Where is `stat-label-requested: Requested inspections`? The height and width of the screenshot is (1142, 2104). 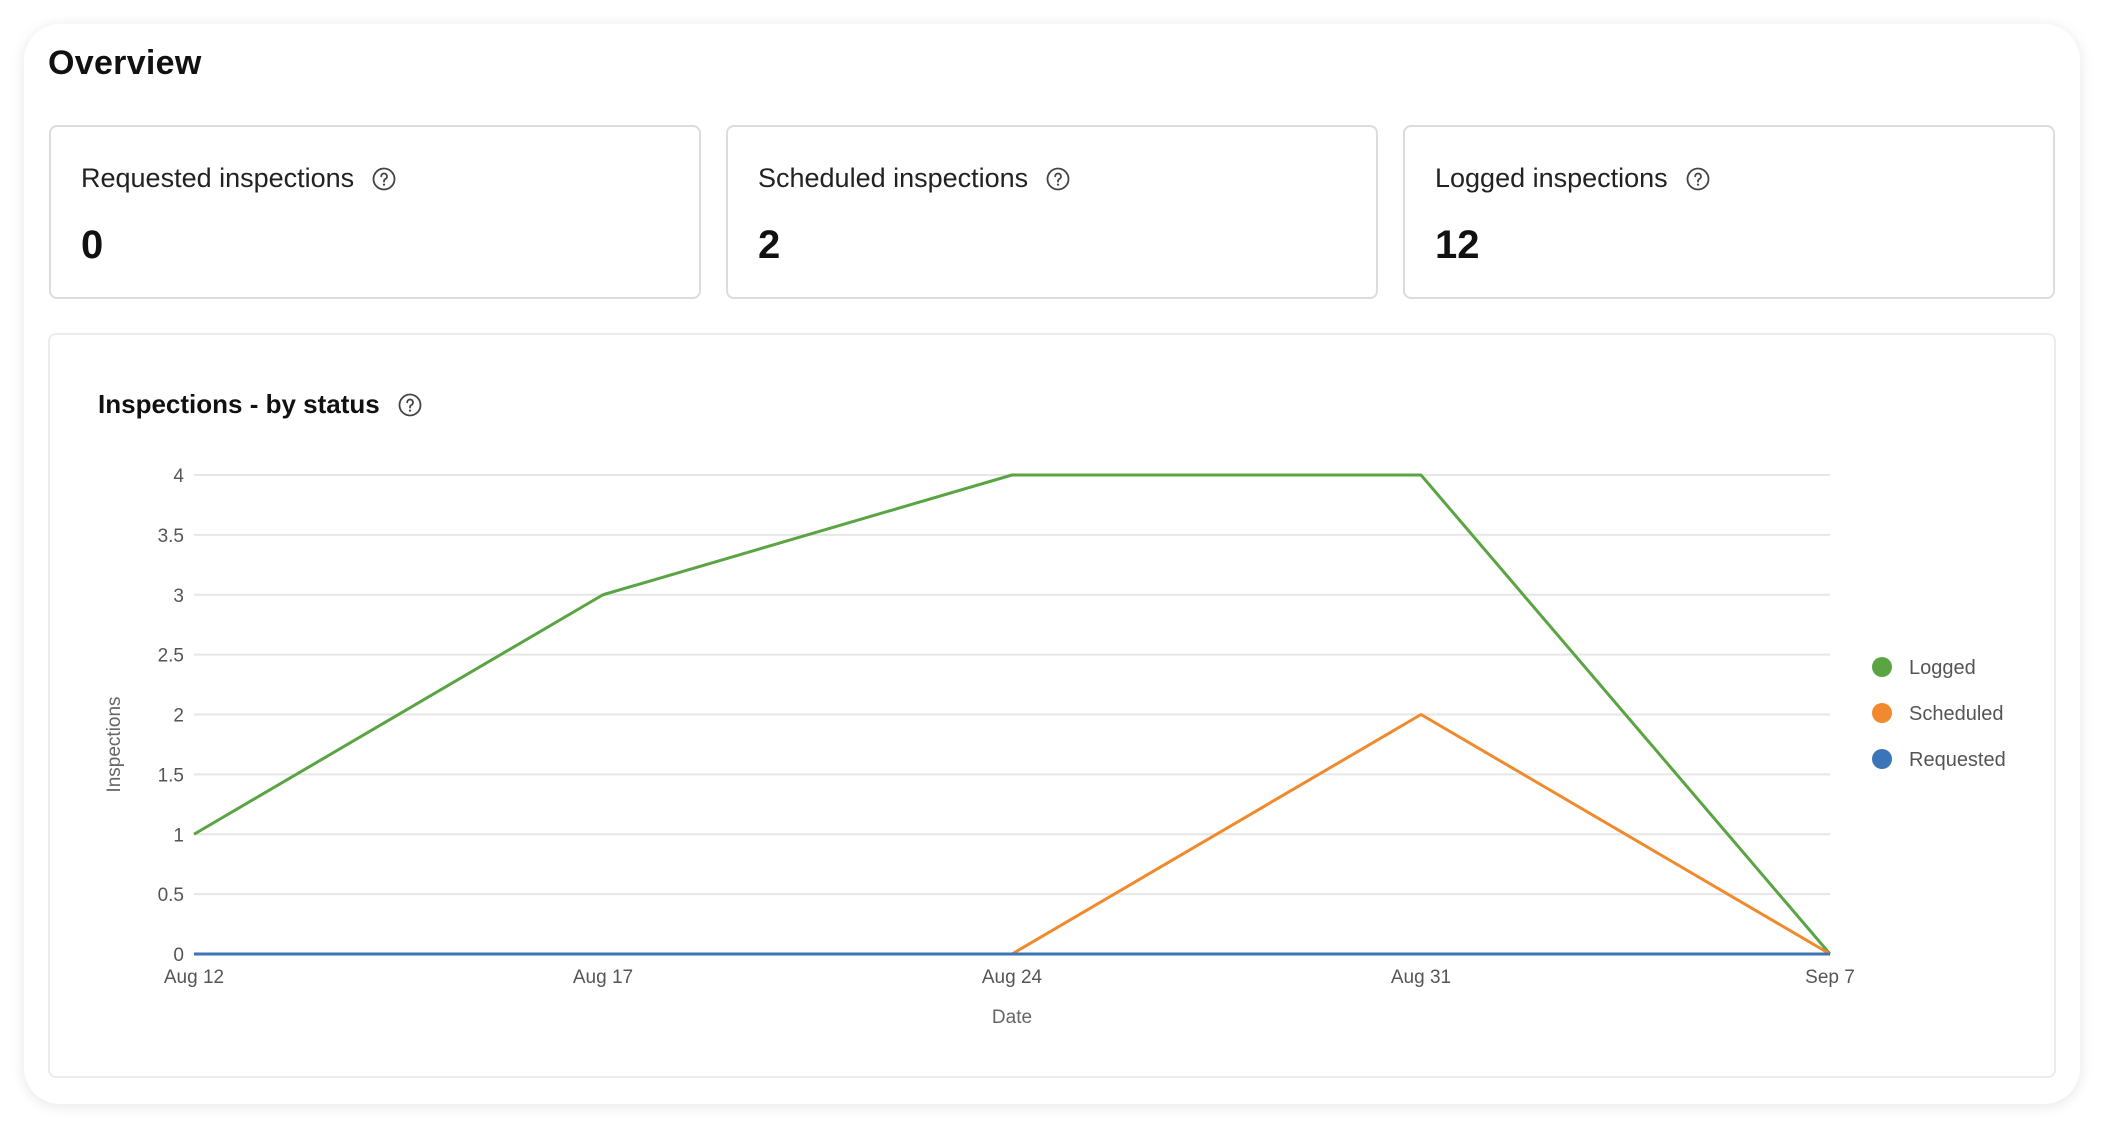
stat-label-requested: Requested inspections is located at coordinates (218, 178).